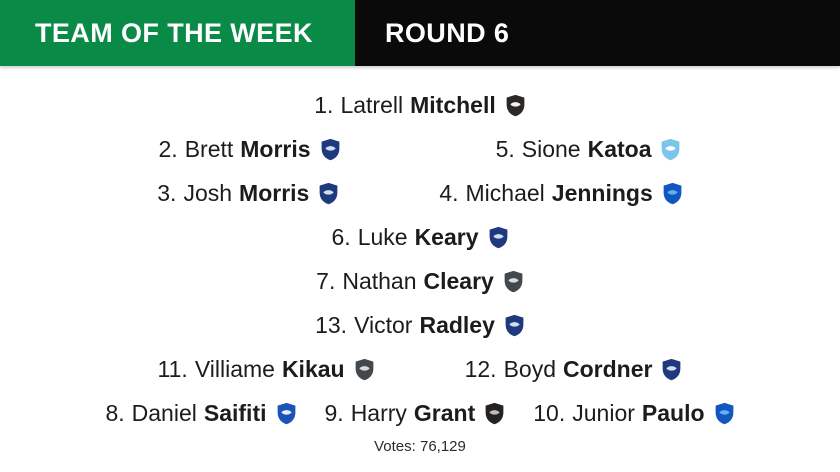  I want to click on lineup-row-1: 1. Latrell Mitchell, so click(420, 105).